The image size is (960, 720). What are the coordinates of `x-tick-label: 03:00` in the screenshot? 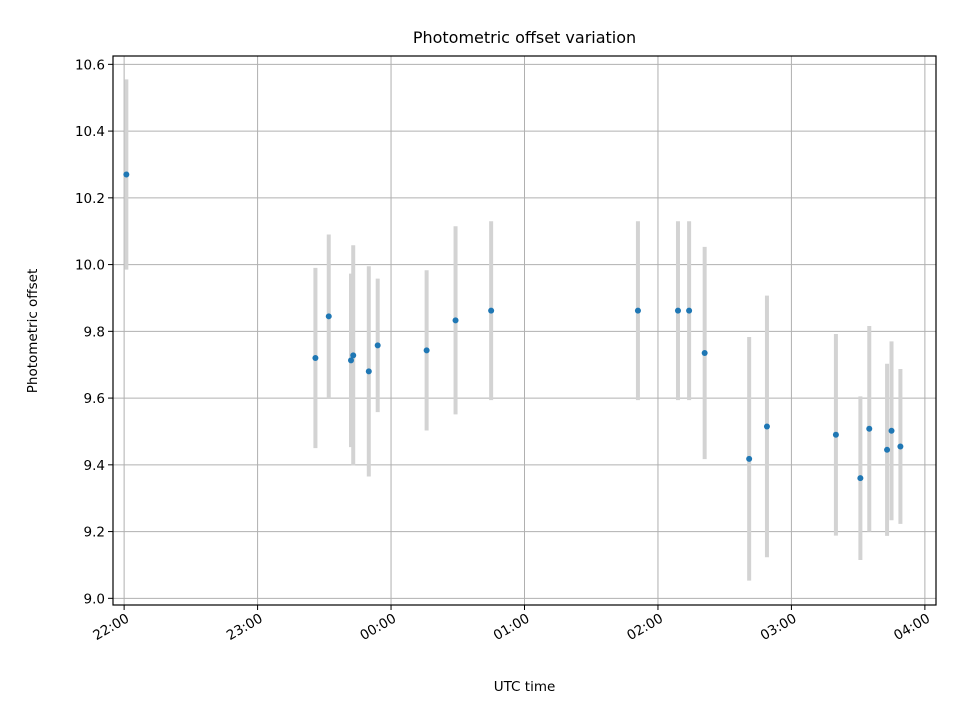 It's located at (779, 627).